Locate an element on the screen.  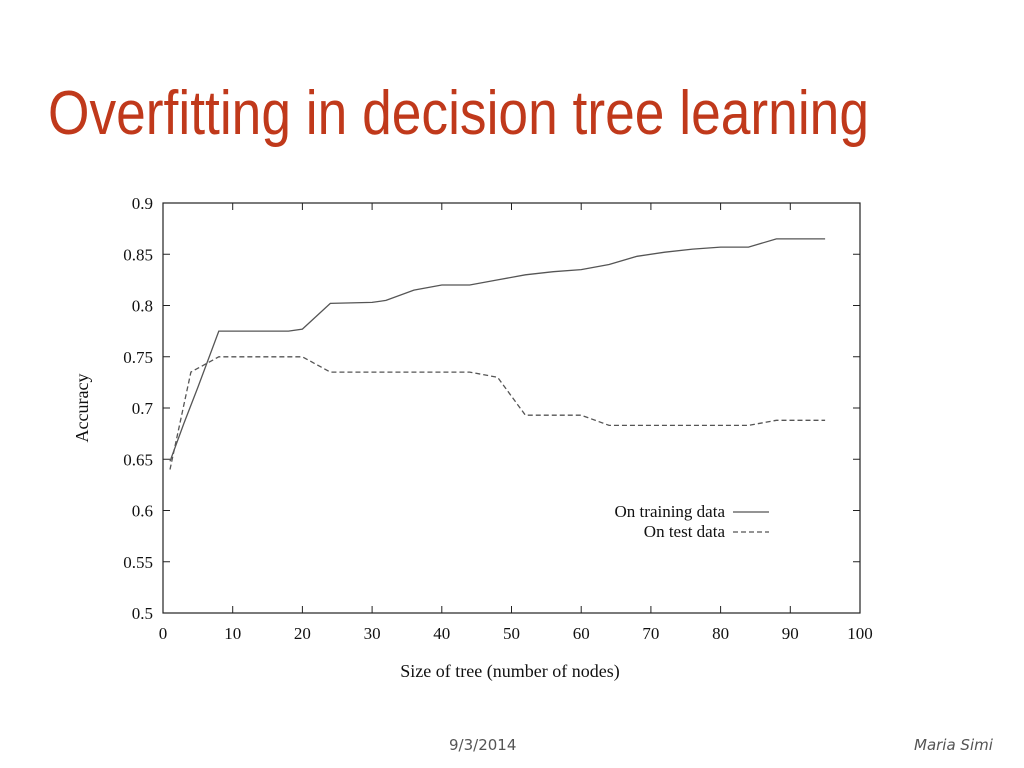
footer-author: Maria Simi is located at coordinates (953, 745).